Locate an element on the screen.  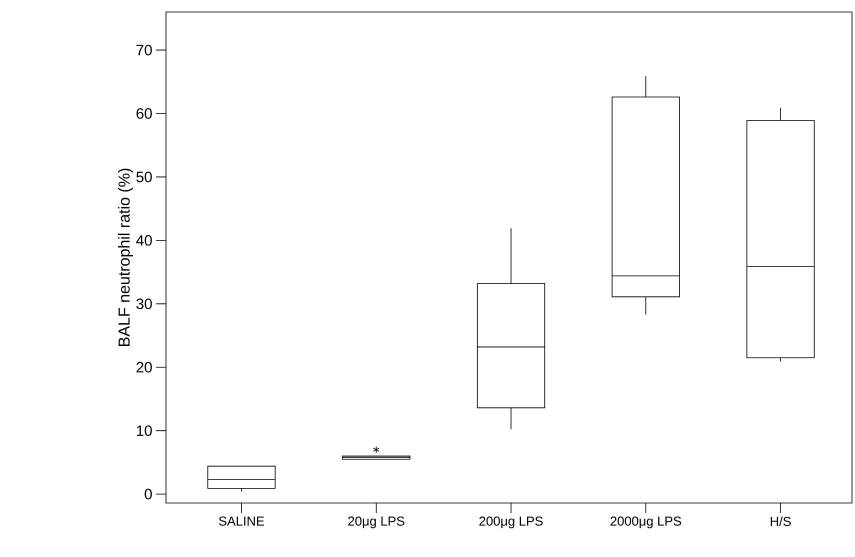
x-tick-label: 200μg LPS is located at coordinates (511, 522).